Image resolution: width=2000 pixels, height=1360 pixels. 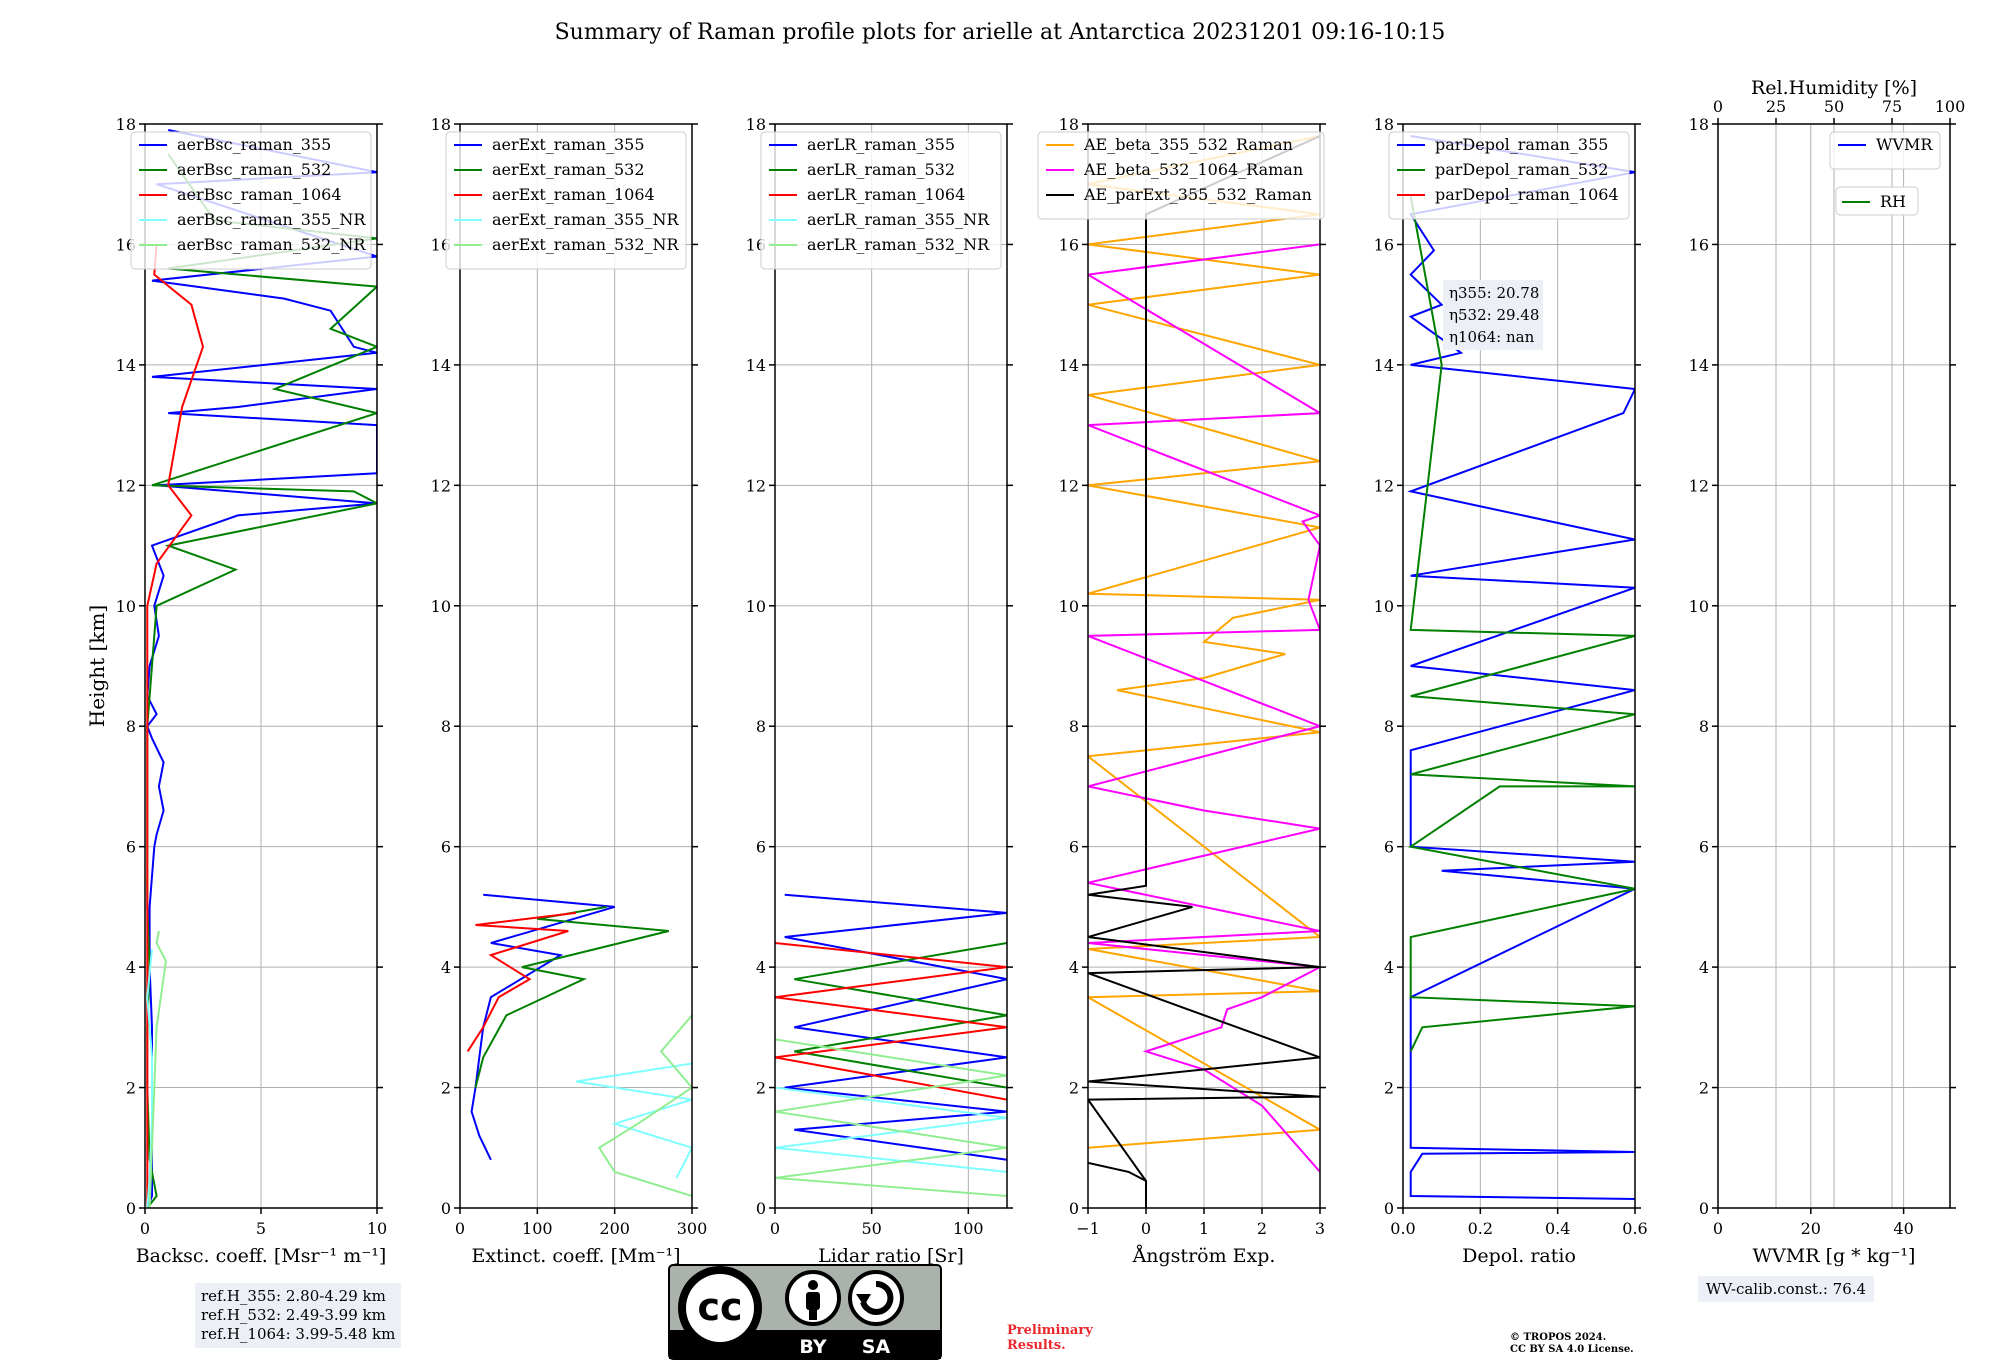 What do you see at coordinates (575, 1256) in the screenshot?
I see `x-axis-label: Extinct. coeff. [Mm⁻¹]` at bounding box center [575, 1256].